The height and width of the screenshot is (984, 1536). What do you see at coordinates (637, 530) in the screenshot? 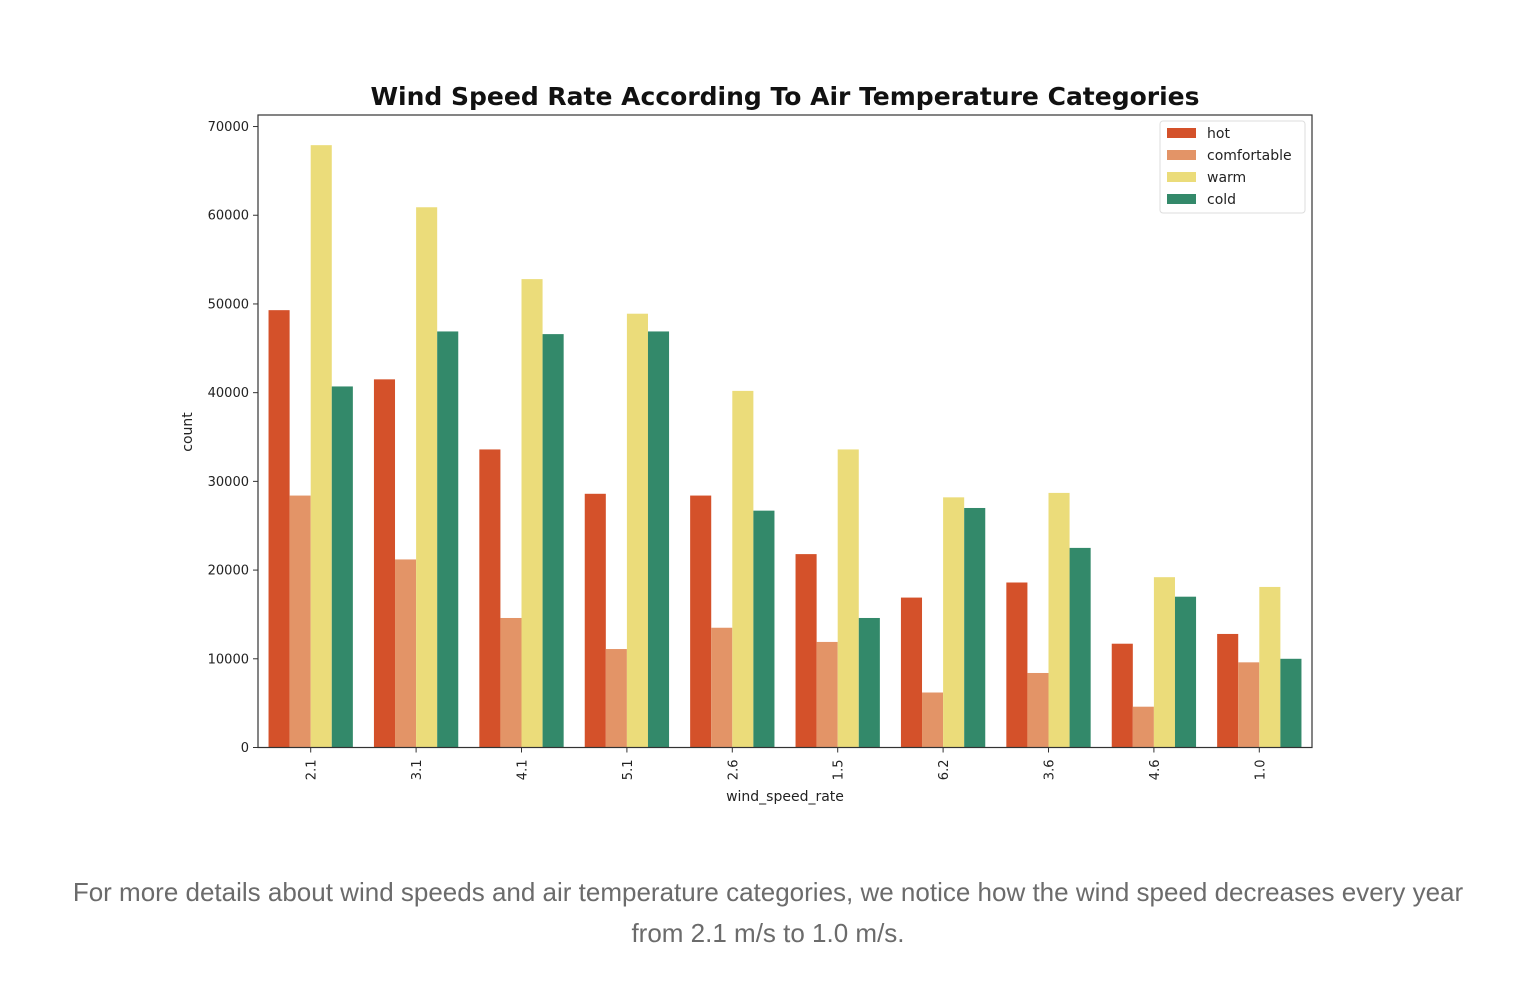
I see `bar-warm-5.1` at bounding box center [637, 530].